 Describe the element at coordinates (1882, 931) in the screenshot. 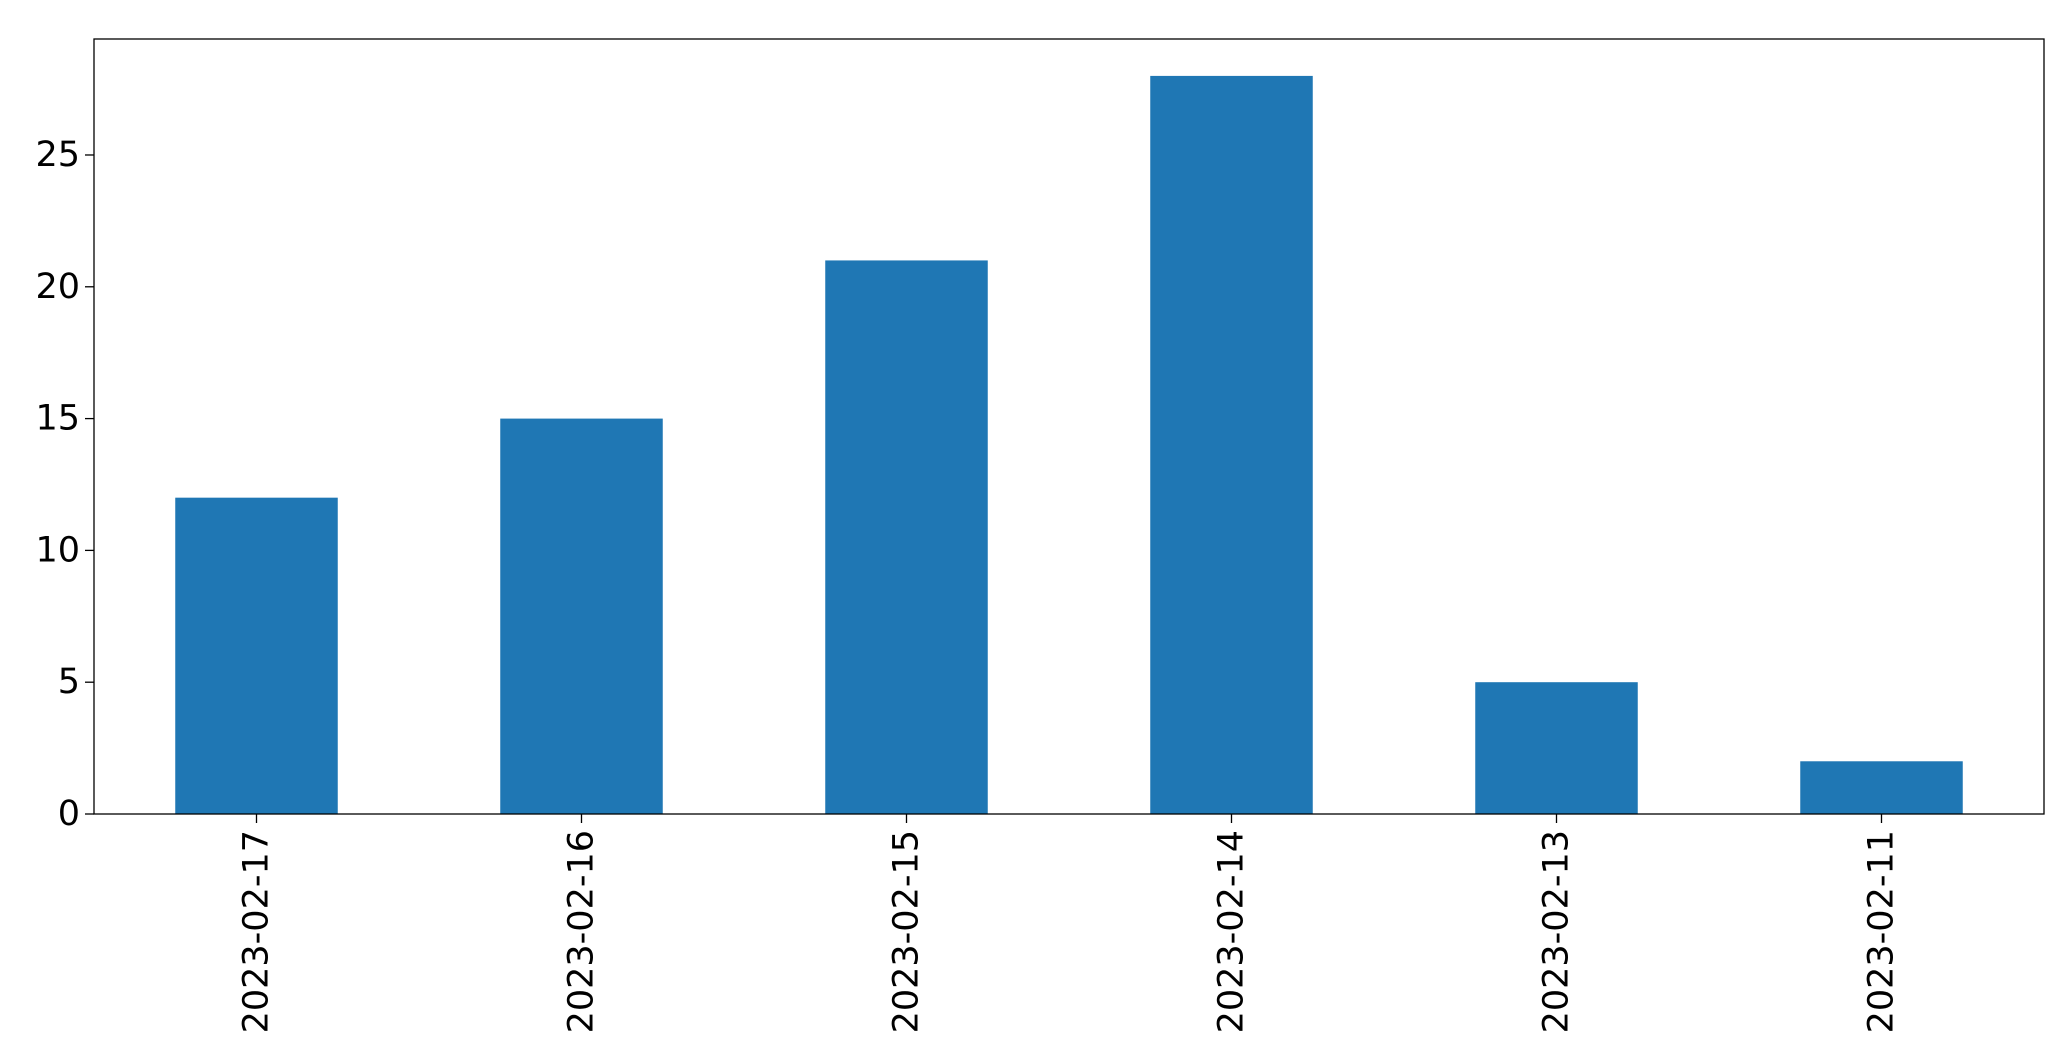

I see `x-tick-label: 2023-02-11` at that location.